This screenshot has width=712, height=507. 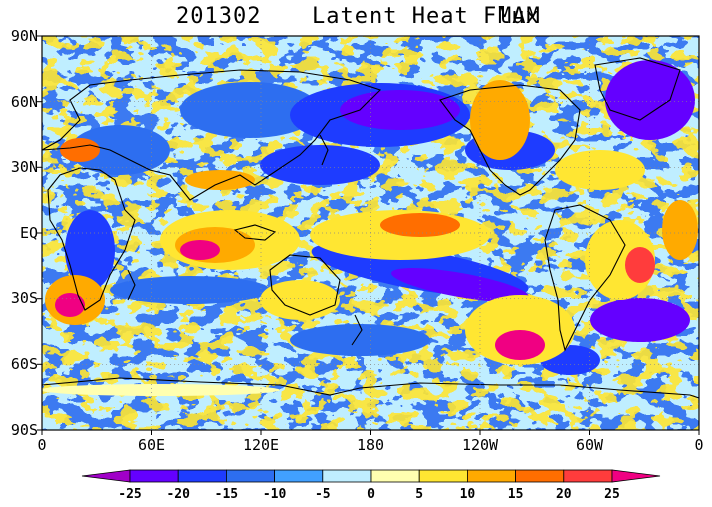 I want to click on colorbar-label: -20, so click(x=178, y=494).